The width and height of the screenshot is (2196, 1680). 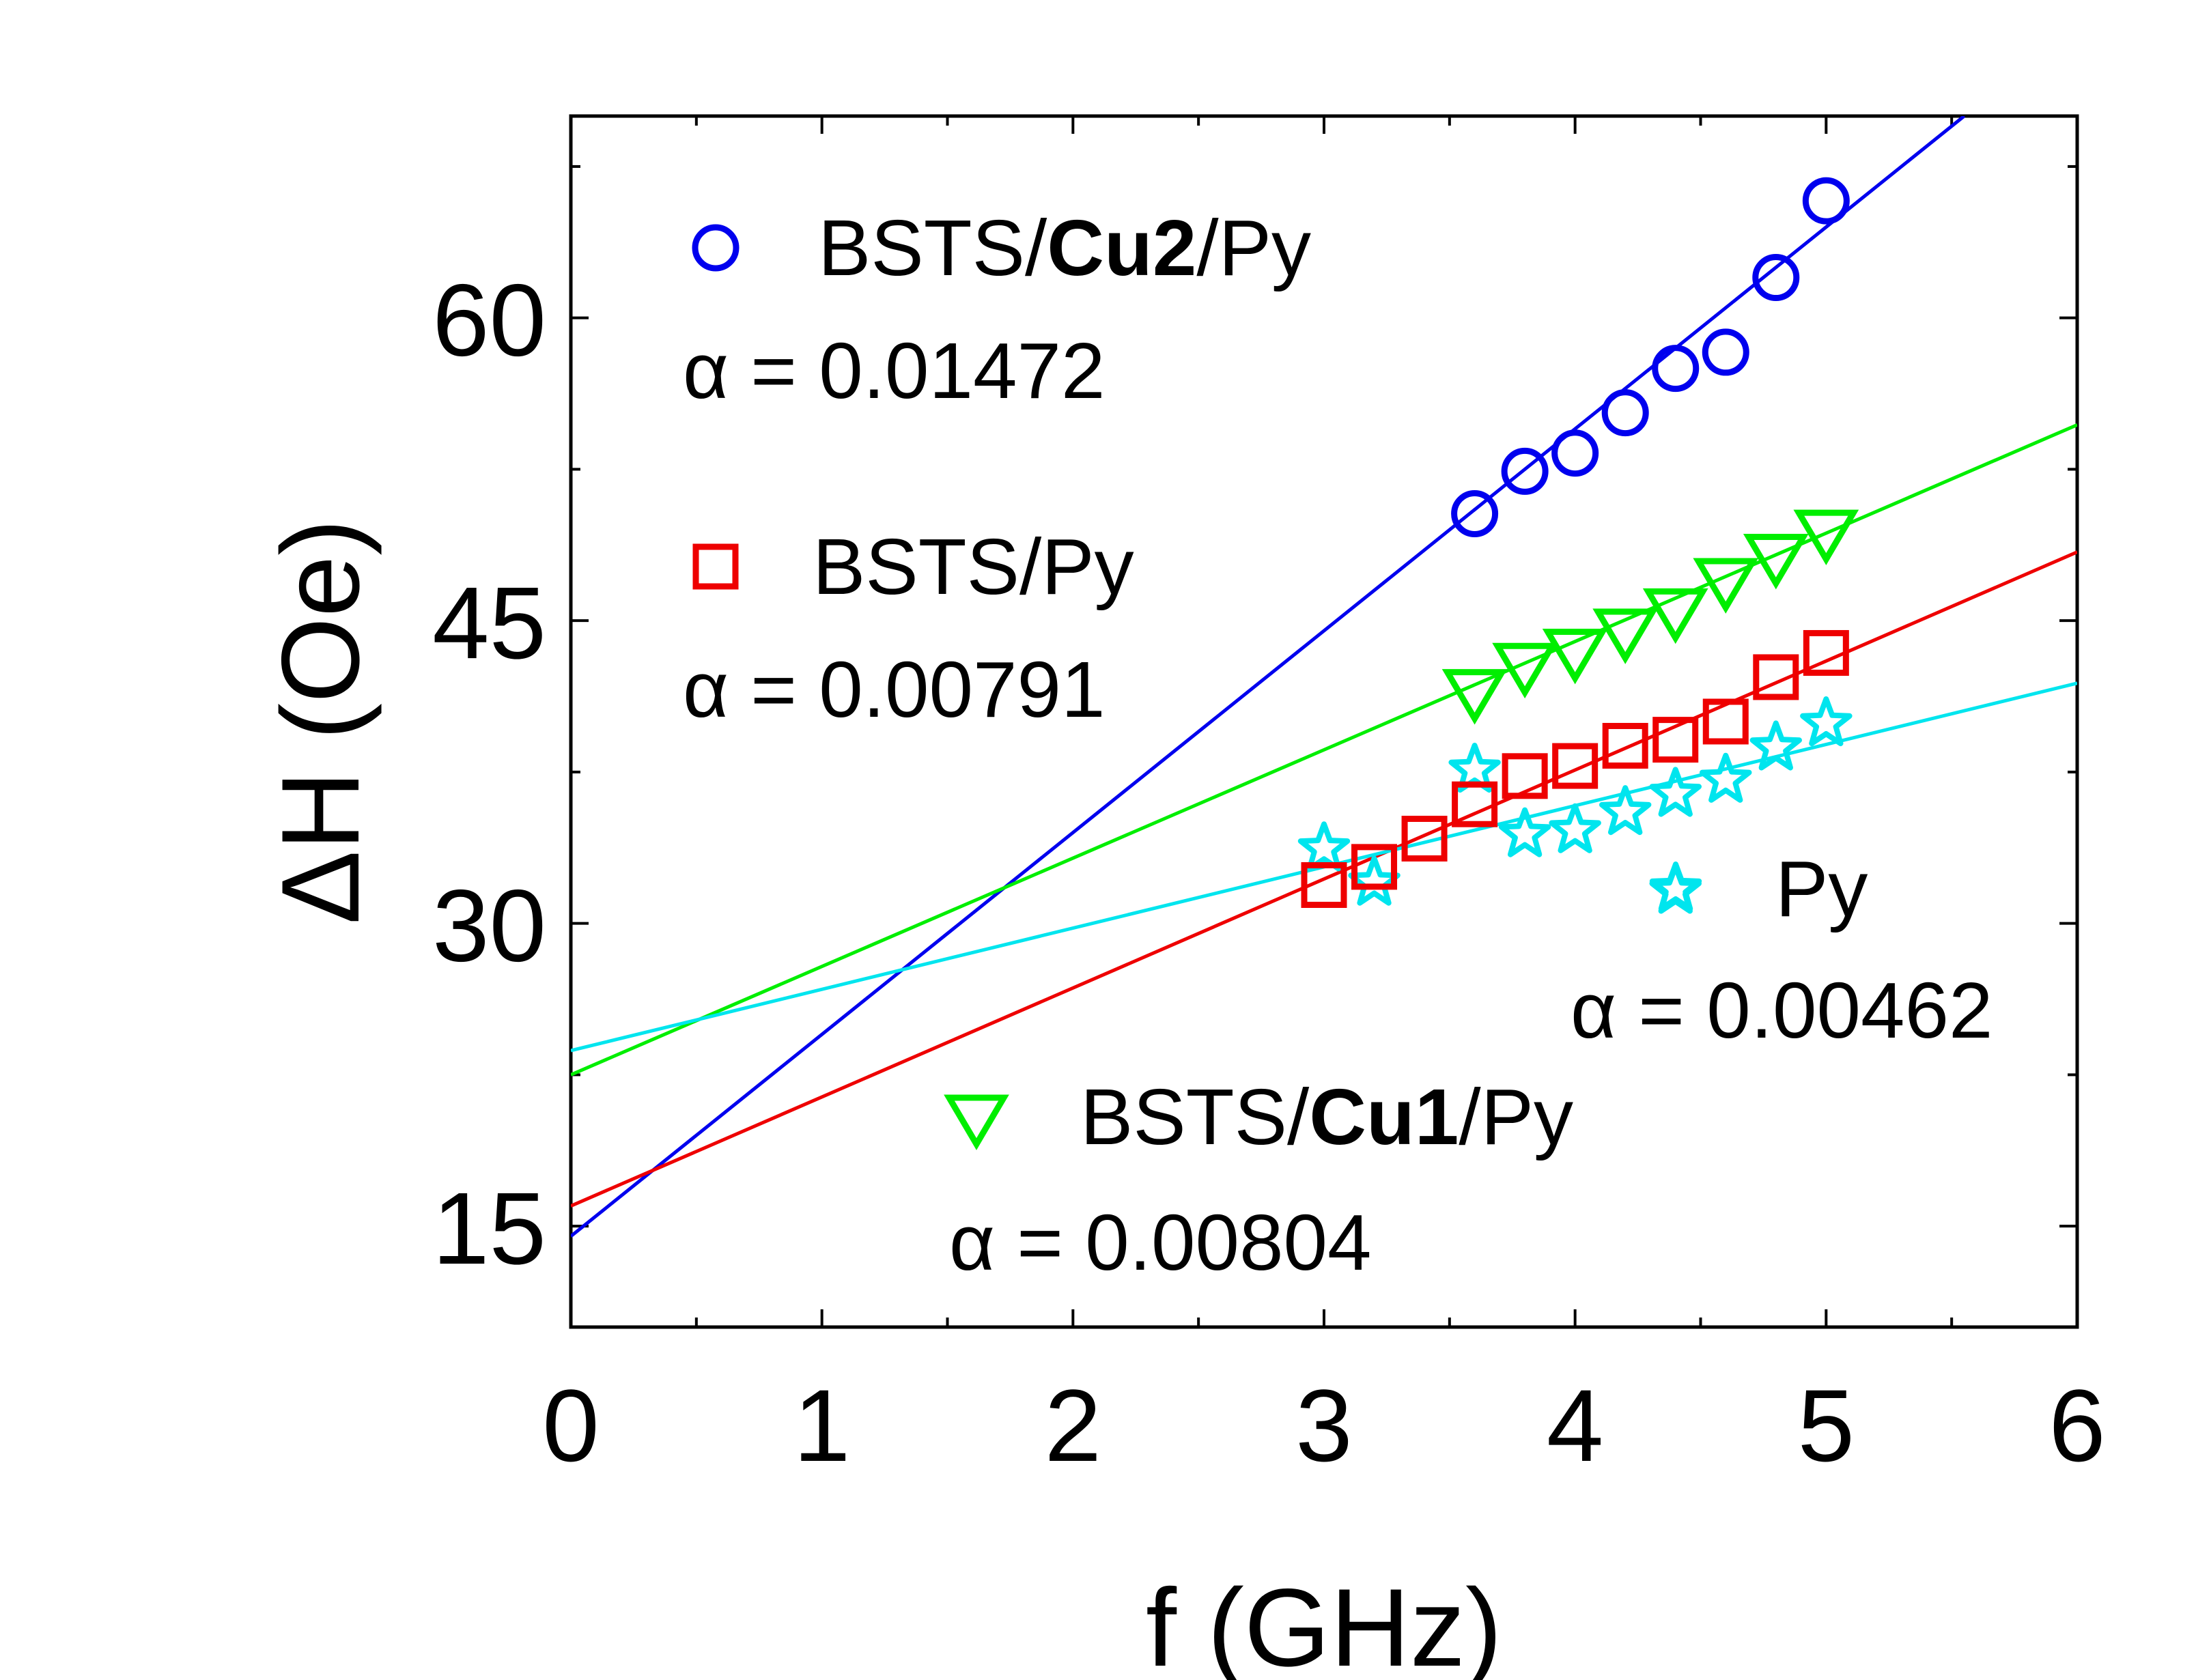 What do you see at coordinates (1324, 1623) in the screenshot?
I see `x-axis-title: f (GHz)` at bounding box center [1324, 1623].